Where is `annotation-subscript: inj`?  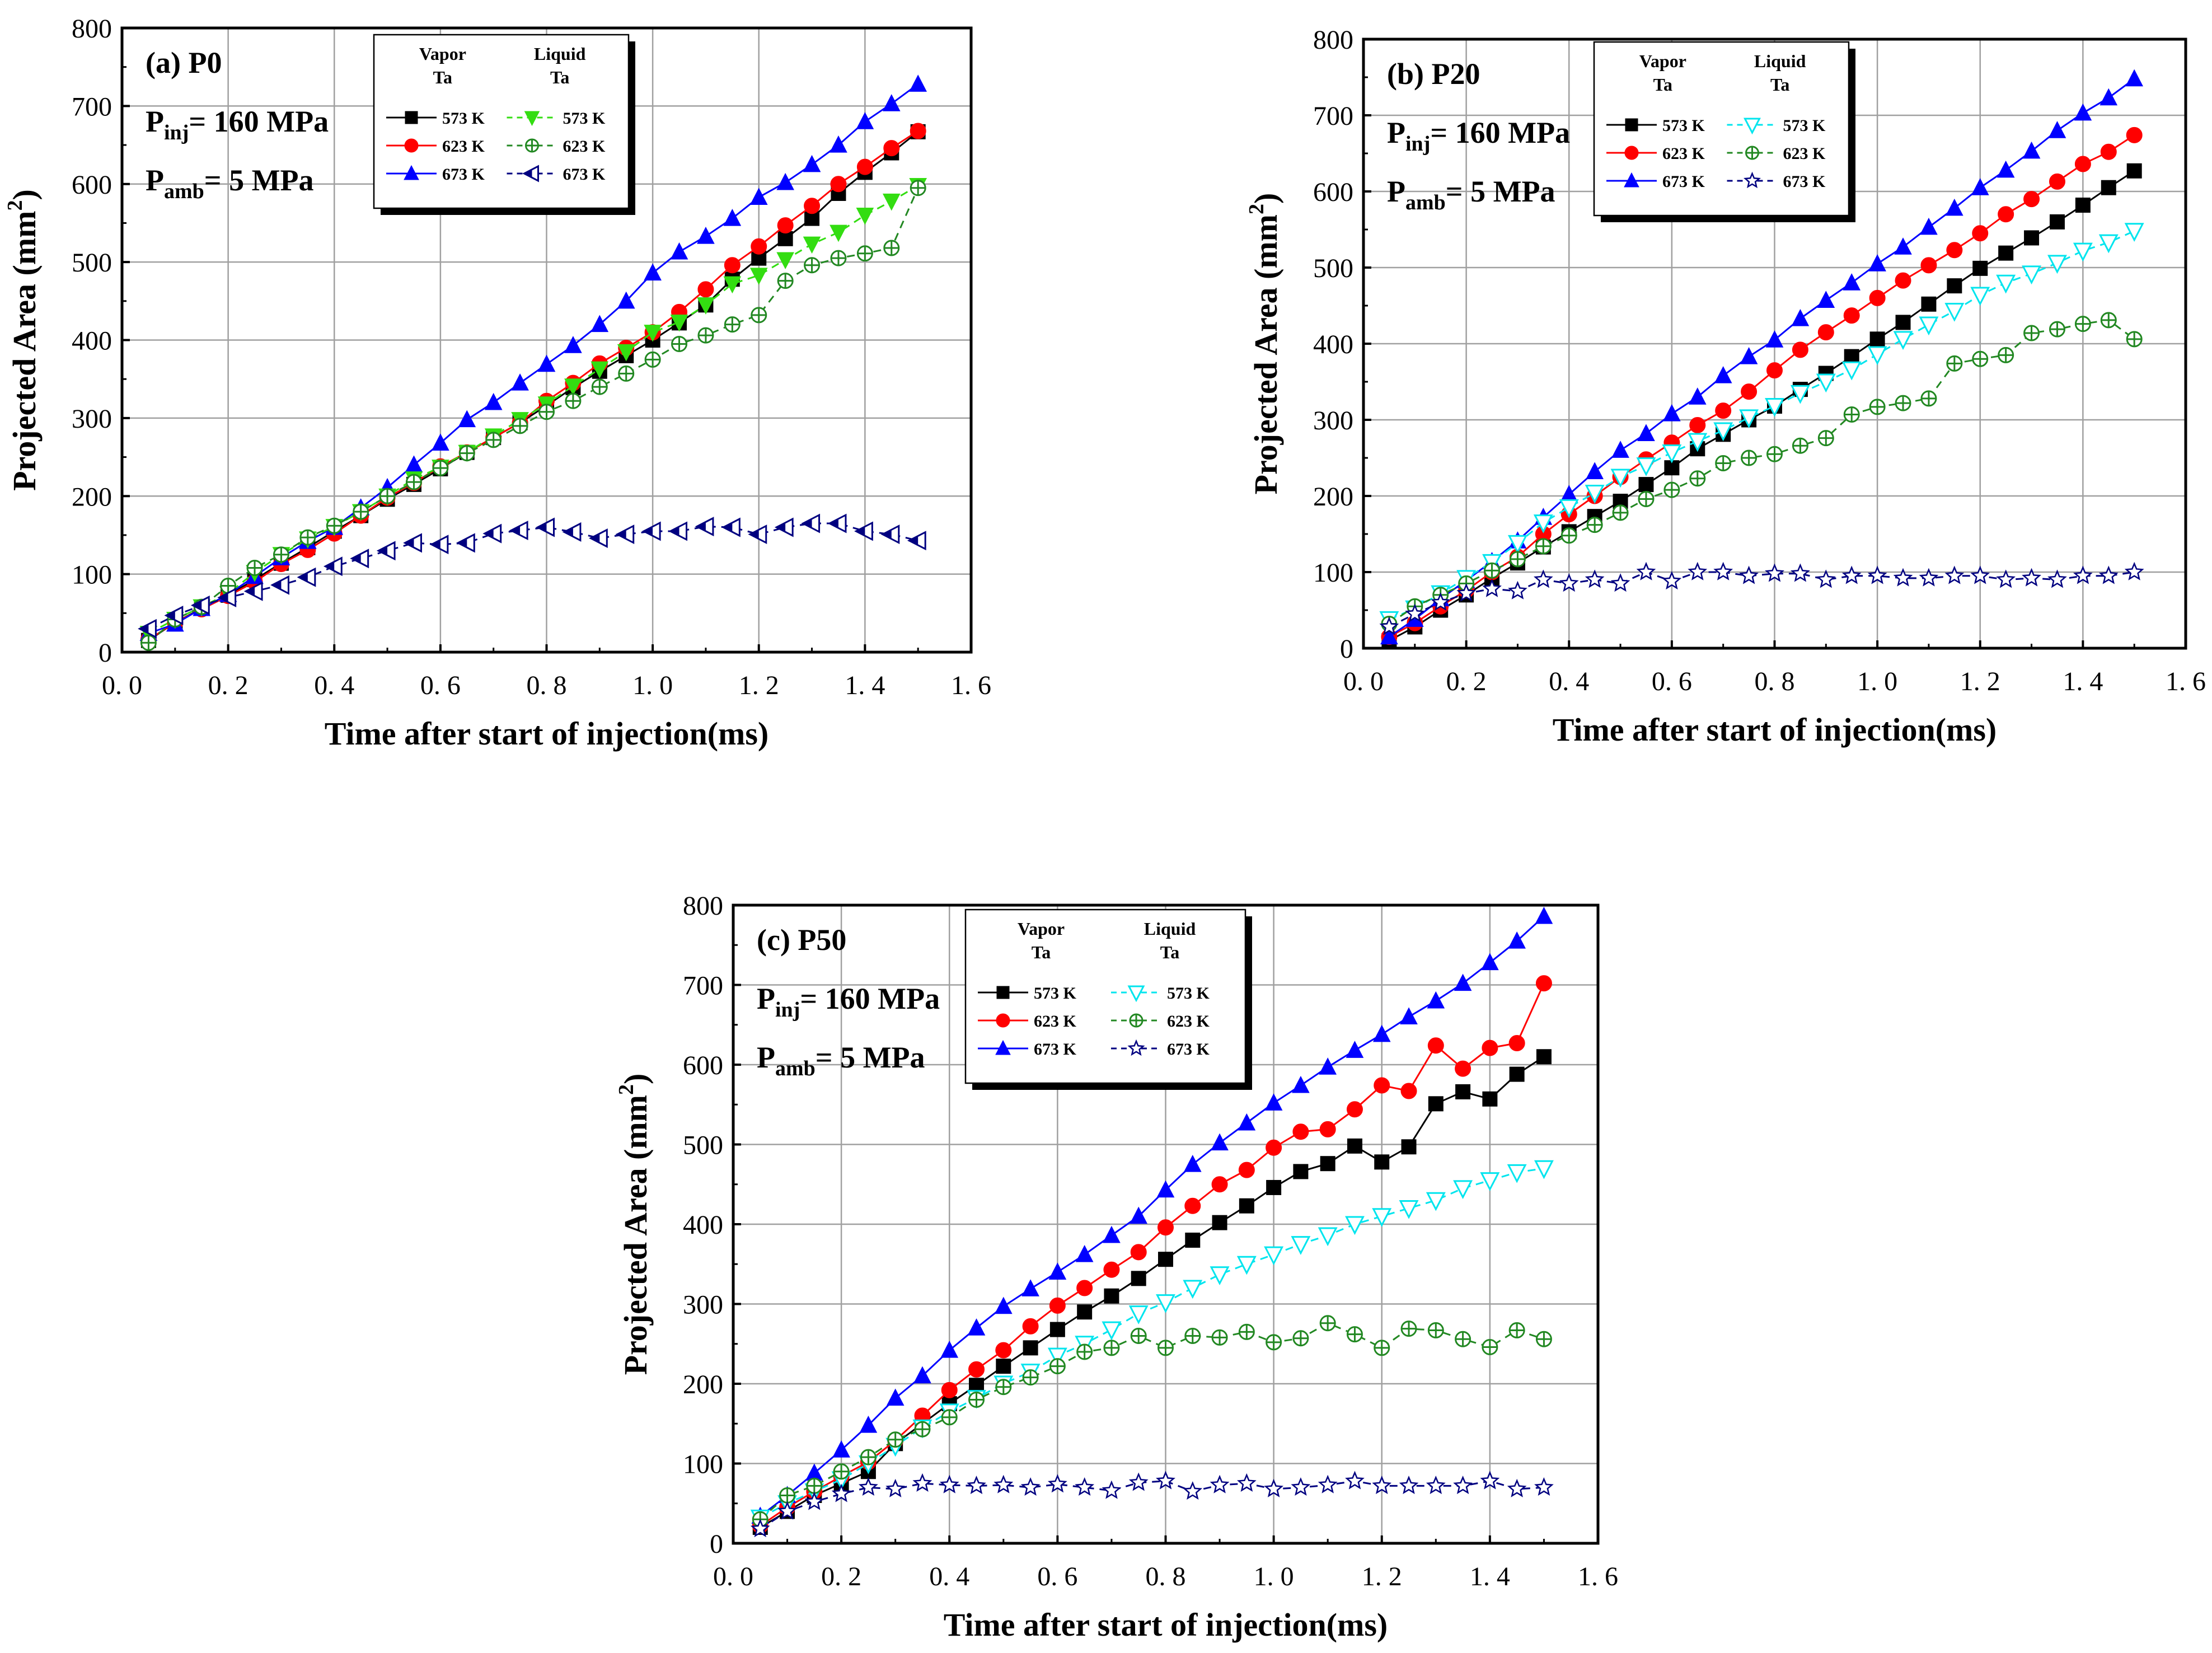 annotation-subscript: inj is located at coordinates (176, 132).